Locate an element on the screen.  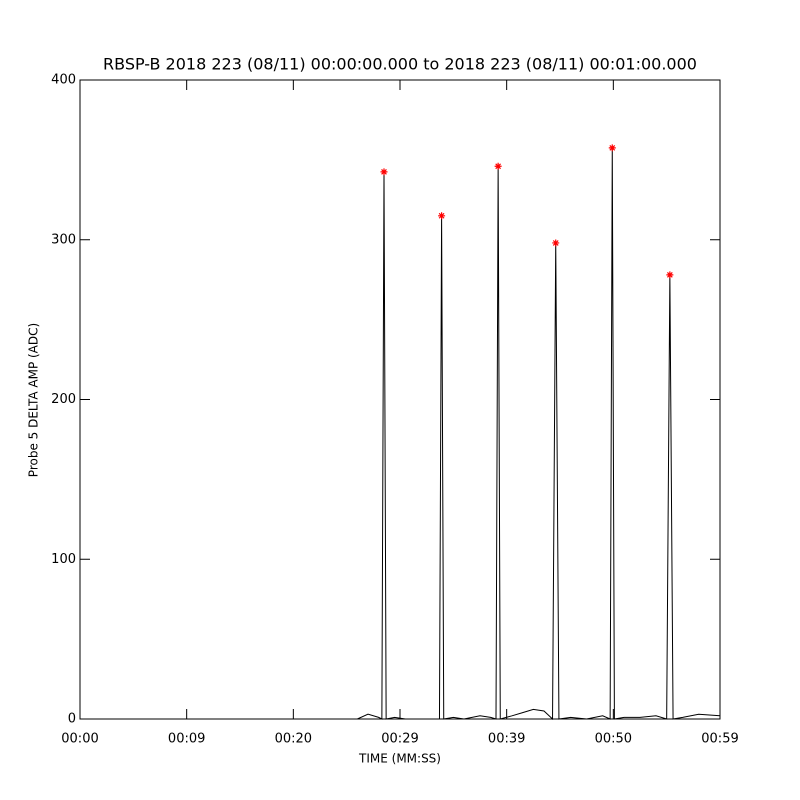
y-tick-label: 200 is located at coordinates (63, 399).